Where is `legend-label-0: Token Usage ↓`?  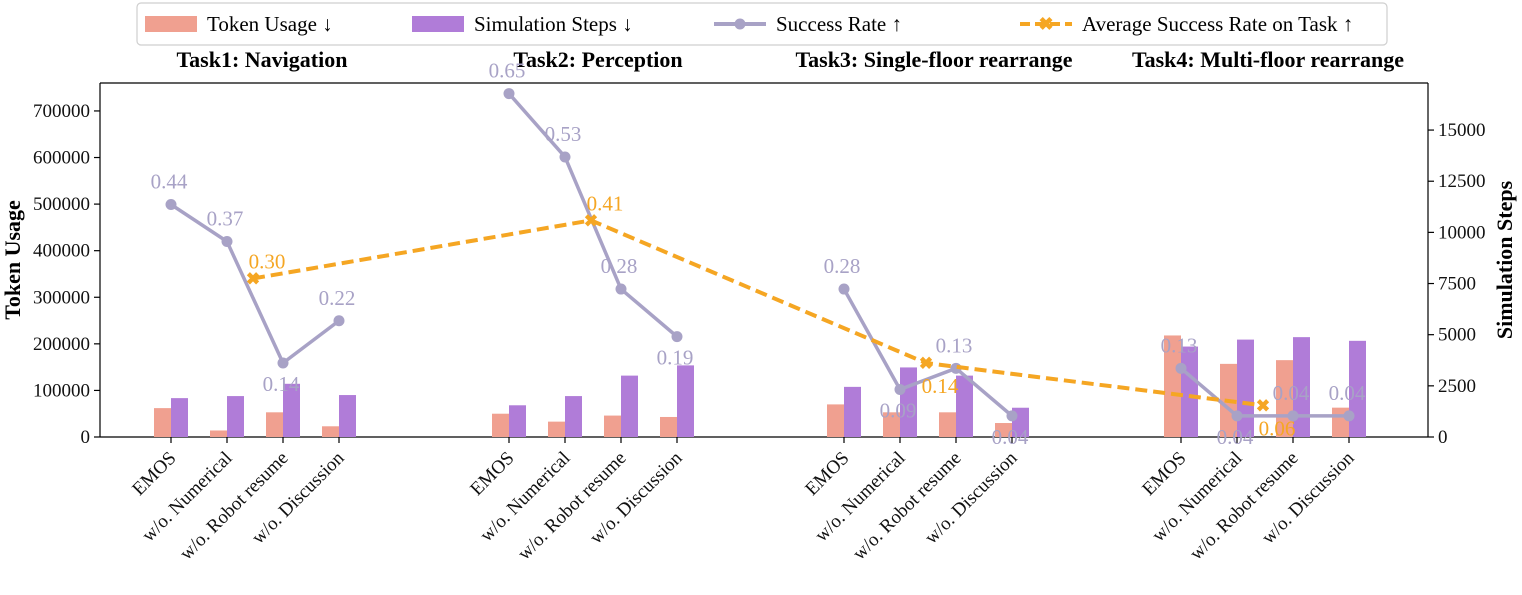 legend-label-0: Token Usage ↓ is located at coordinates (270, 24).